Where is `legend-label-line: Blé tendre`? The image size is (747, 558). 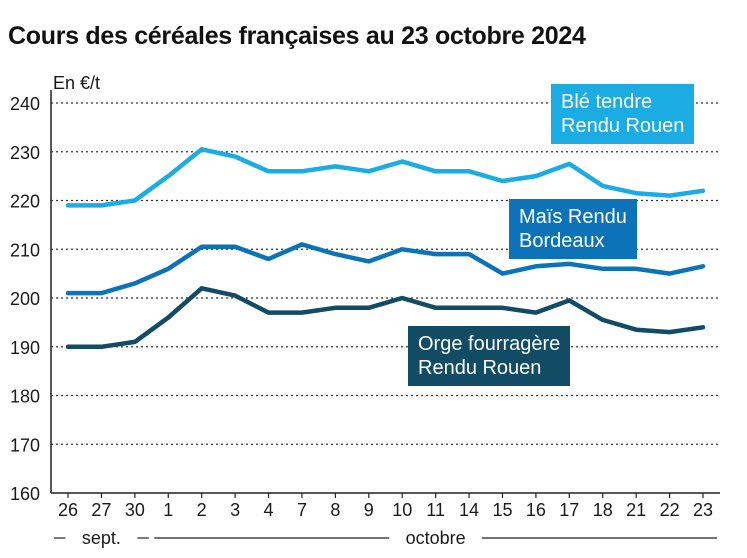
legend-label-line: Blé tendre is located at coordinates (607, 102).